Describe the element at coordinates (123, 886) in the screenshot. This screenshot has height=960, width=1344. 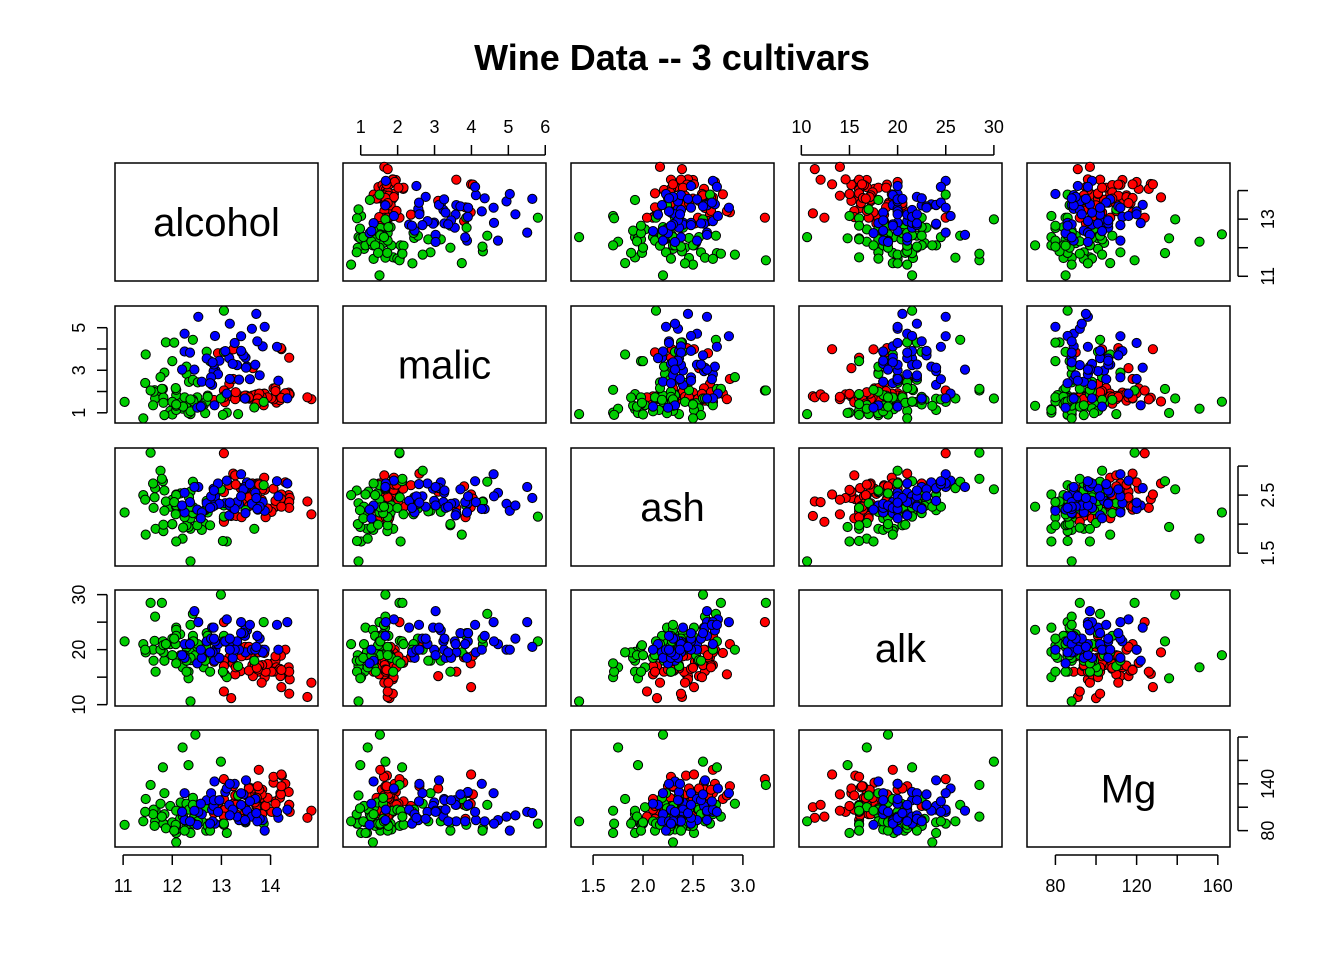
I see `tick-label-bottom-alcohol: 11` at that location.